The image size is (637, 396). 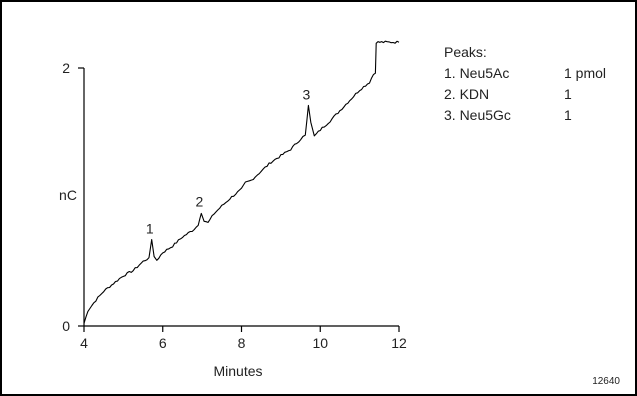 I want to click on peak-label: 1, so click(x=150, y=229).